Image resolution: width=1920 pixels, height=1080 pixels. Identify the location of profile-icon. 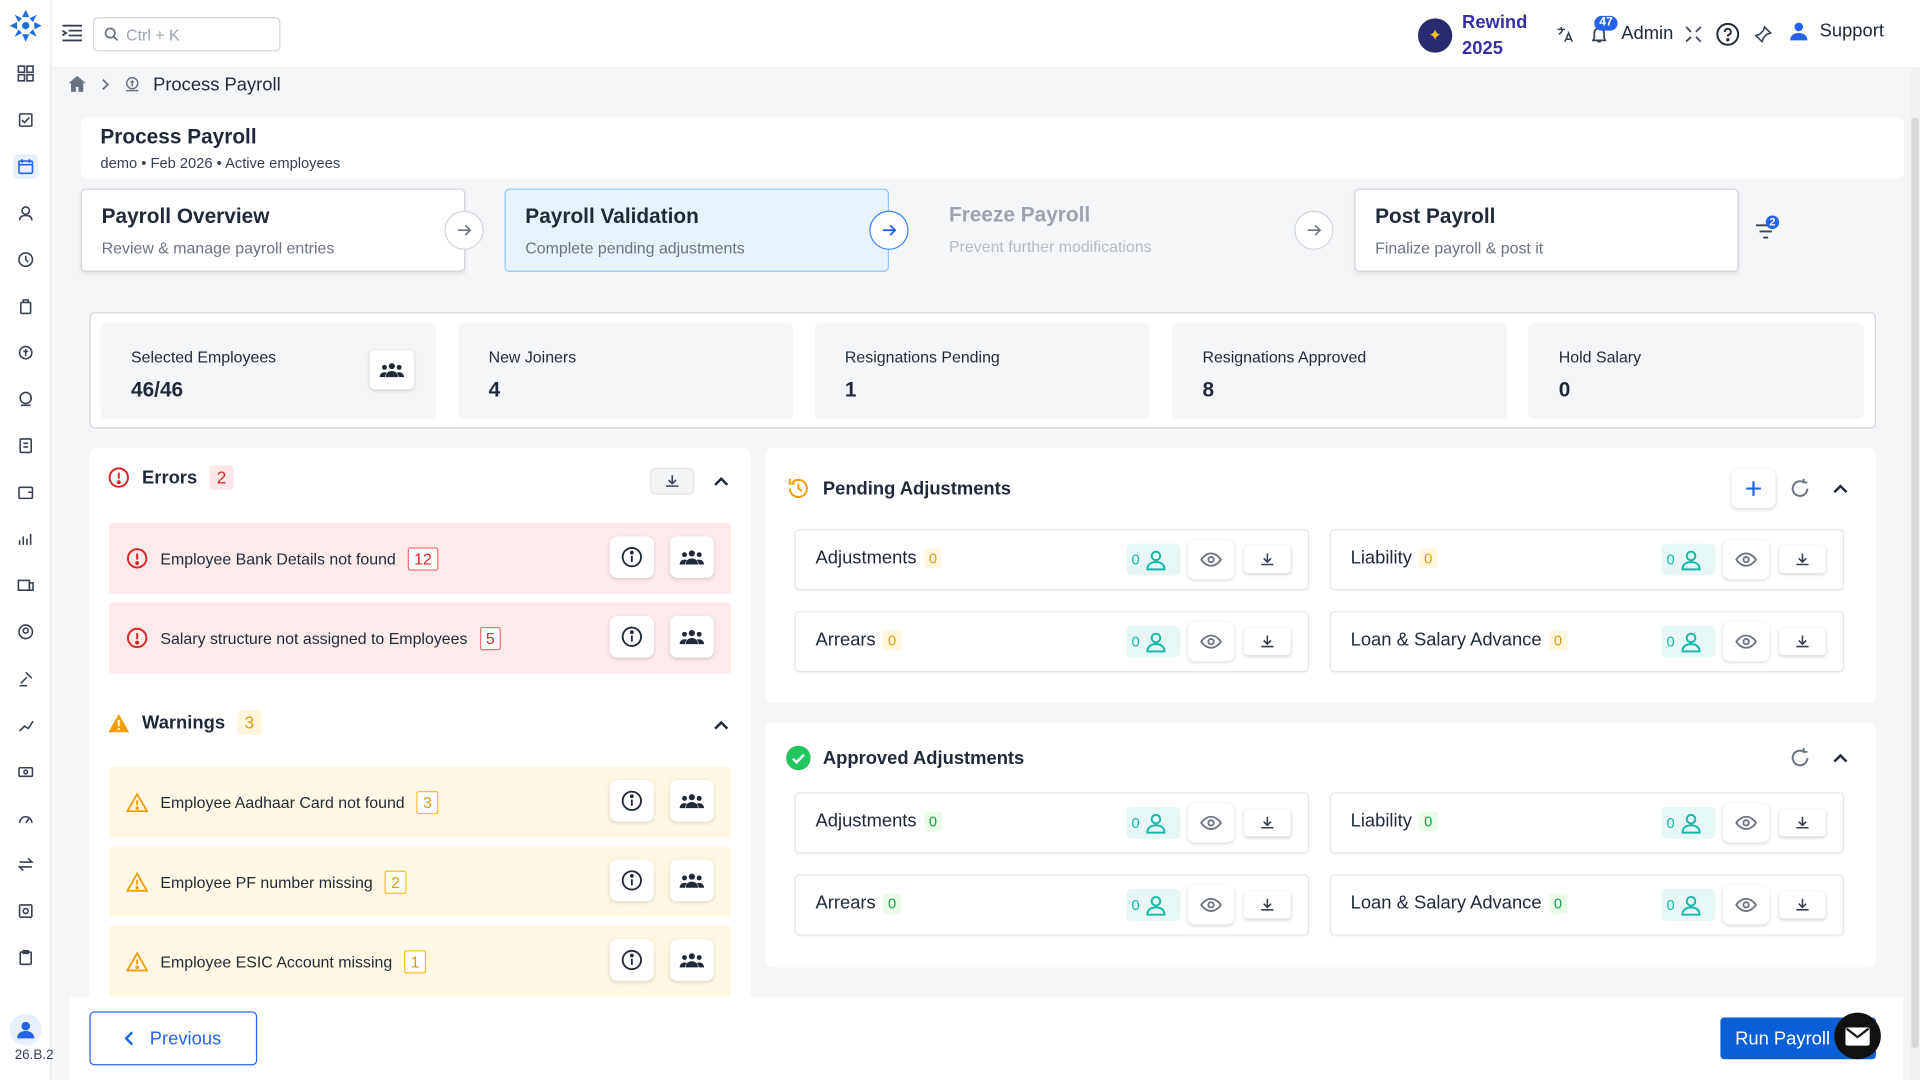
(25, 632).